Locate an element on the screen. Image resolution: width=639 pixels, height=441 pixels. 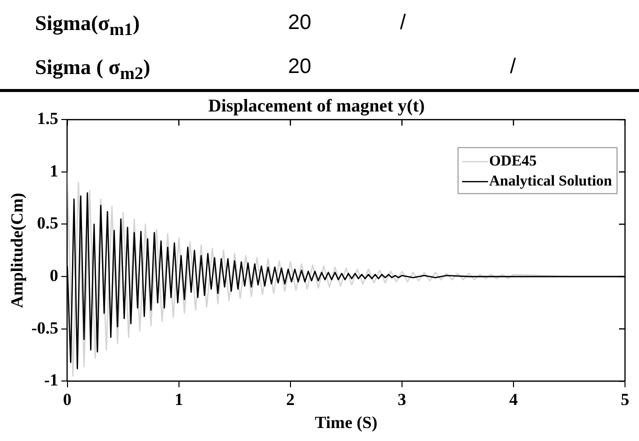
x-tick-label: 3 is located at coordinates (402, 399).